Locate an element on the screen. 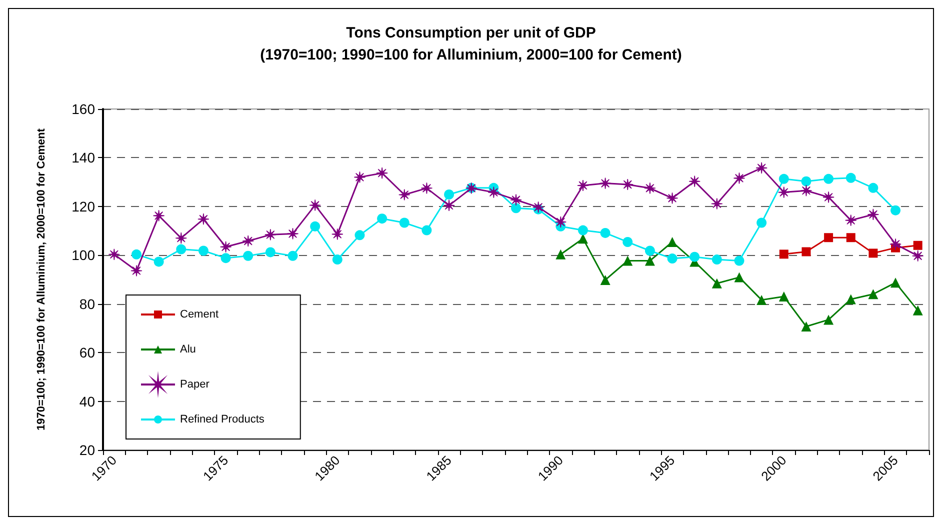 This screenshot has width=938, height=525. y-tick-label: 80 is located at coordinates (87, 304).